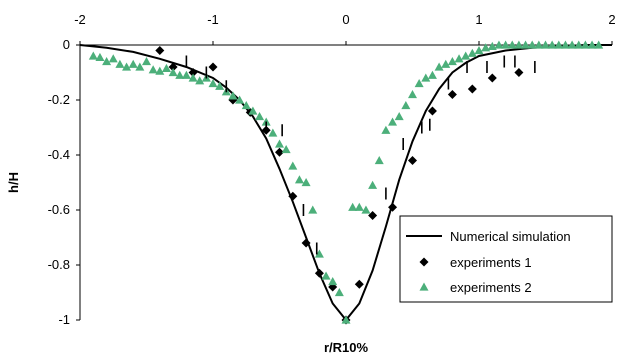 The width and height of the screenshot is (618, 358). What do you see at coordinates (478, 19) in the screenshot?
I see `x-tick-label: 1` at bounding box center [478, 19].